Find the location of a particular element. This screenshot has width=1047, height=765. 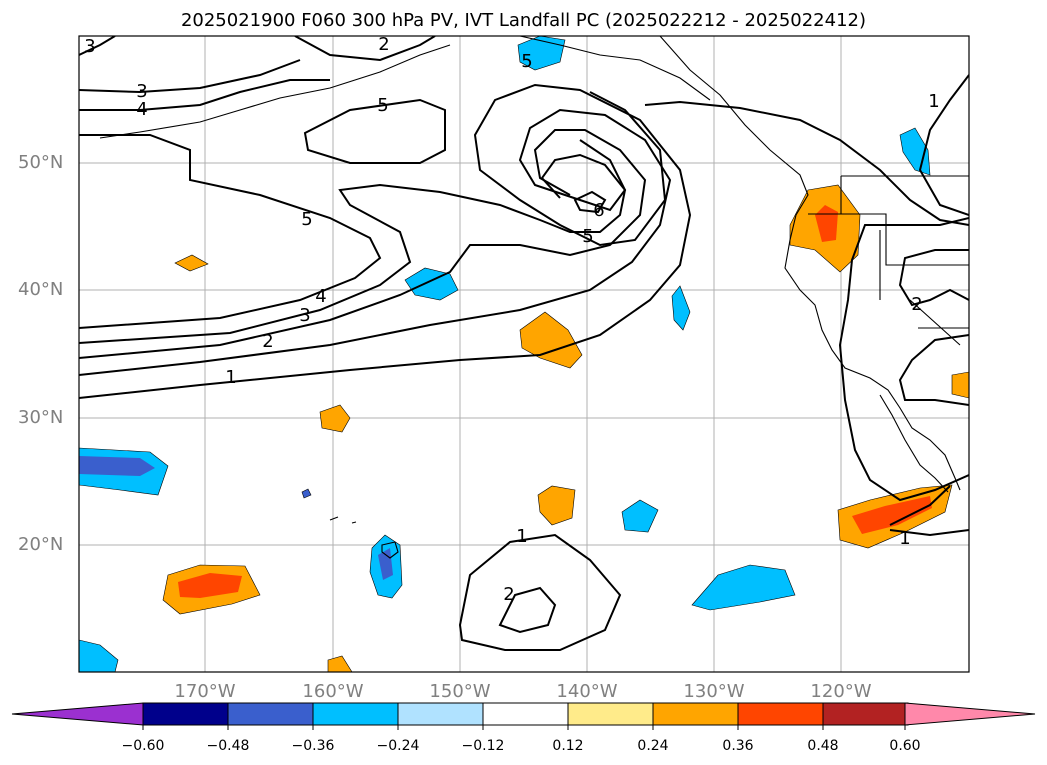

border-states is located at coordinates (888, 261).